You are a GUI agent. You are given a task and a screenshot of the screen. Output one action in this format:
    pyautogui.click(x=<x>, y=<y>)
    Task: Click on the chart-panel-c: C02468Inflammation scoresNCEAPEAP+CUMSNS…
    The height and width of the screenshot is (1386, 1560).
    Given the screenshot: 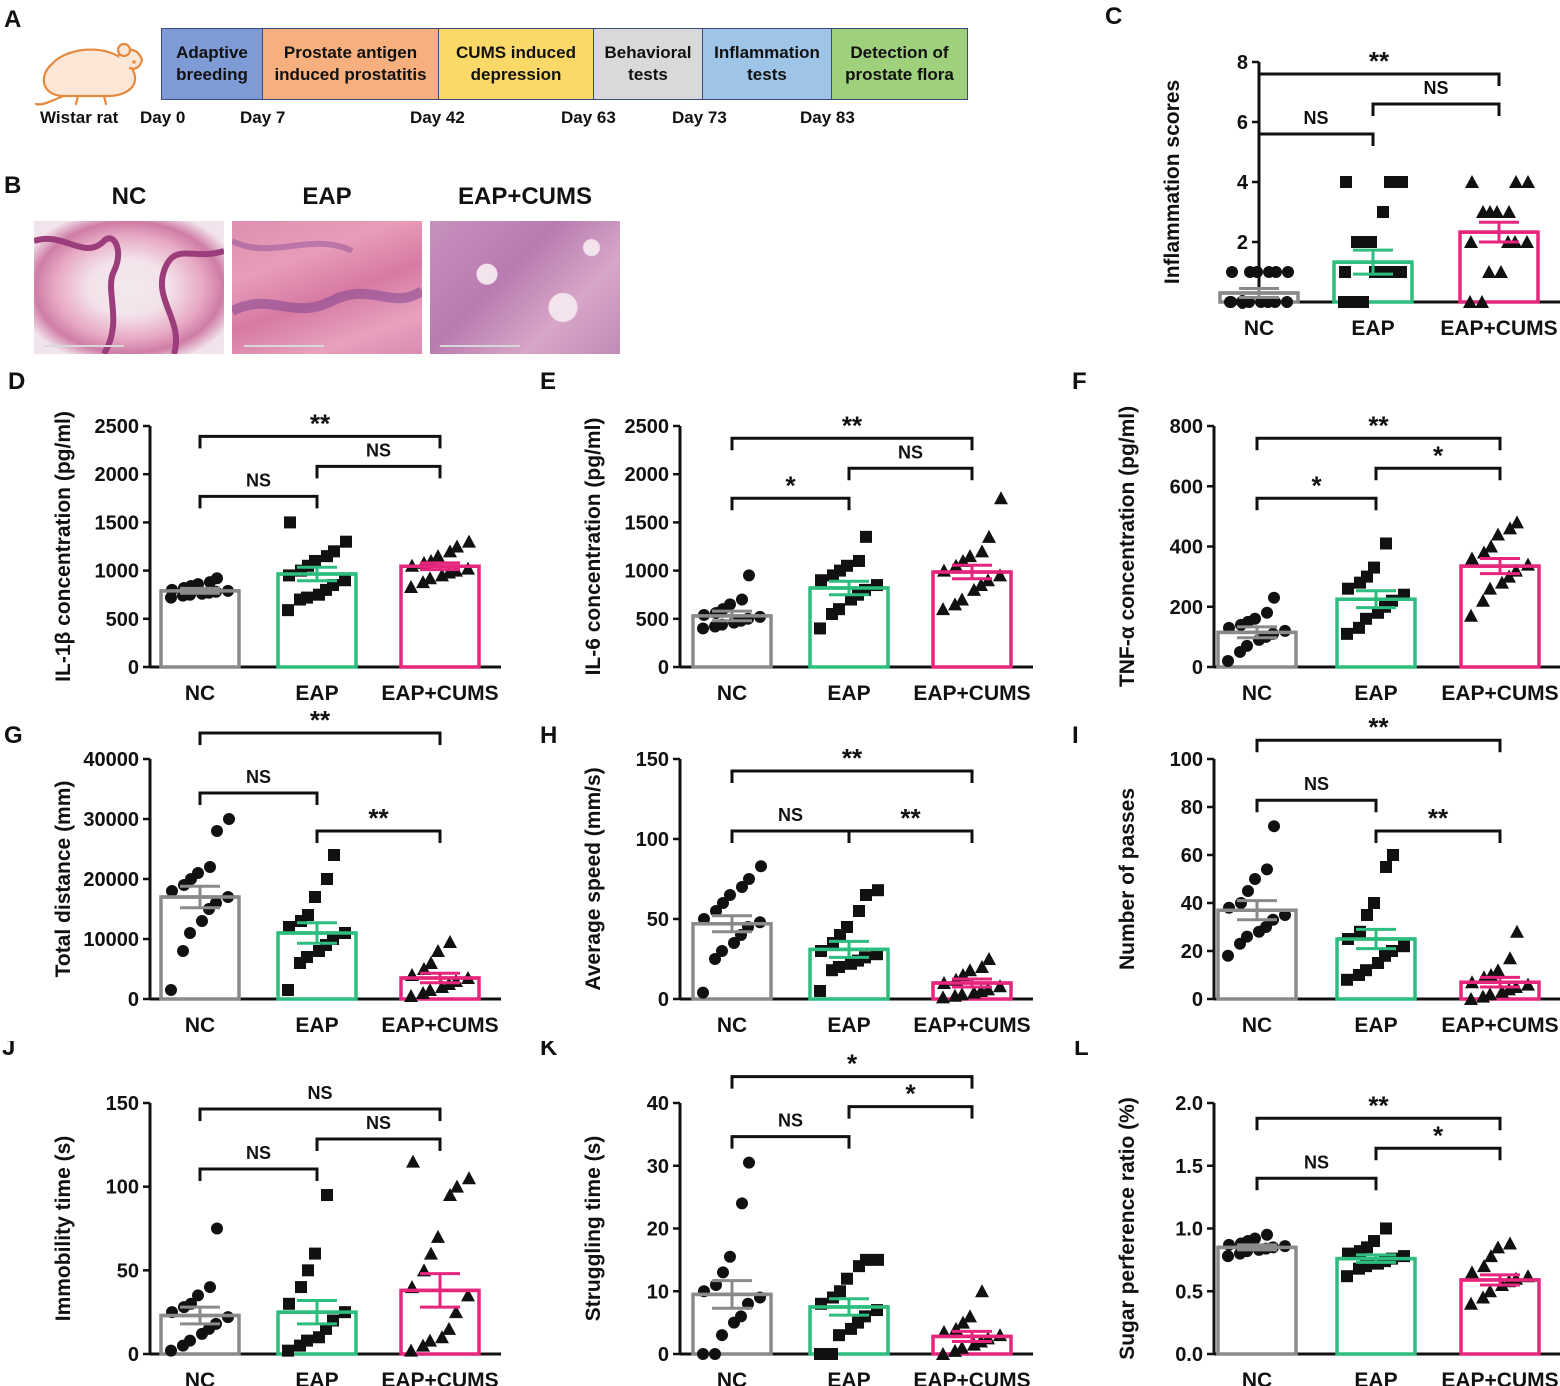 What is the action you would take?
    pyautogui.click(x=1332, y=171)
    